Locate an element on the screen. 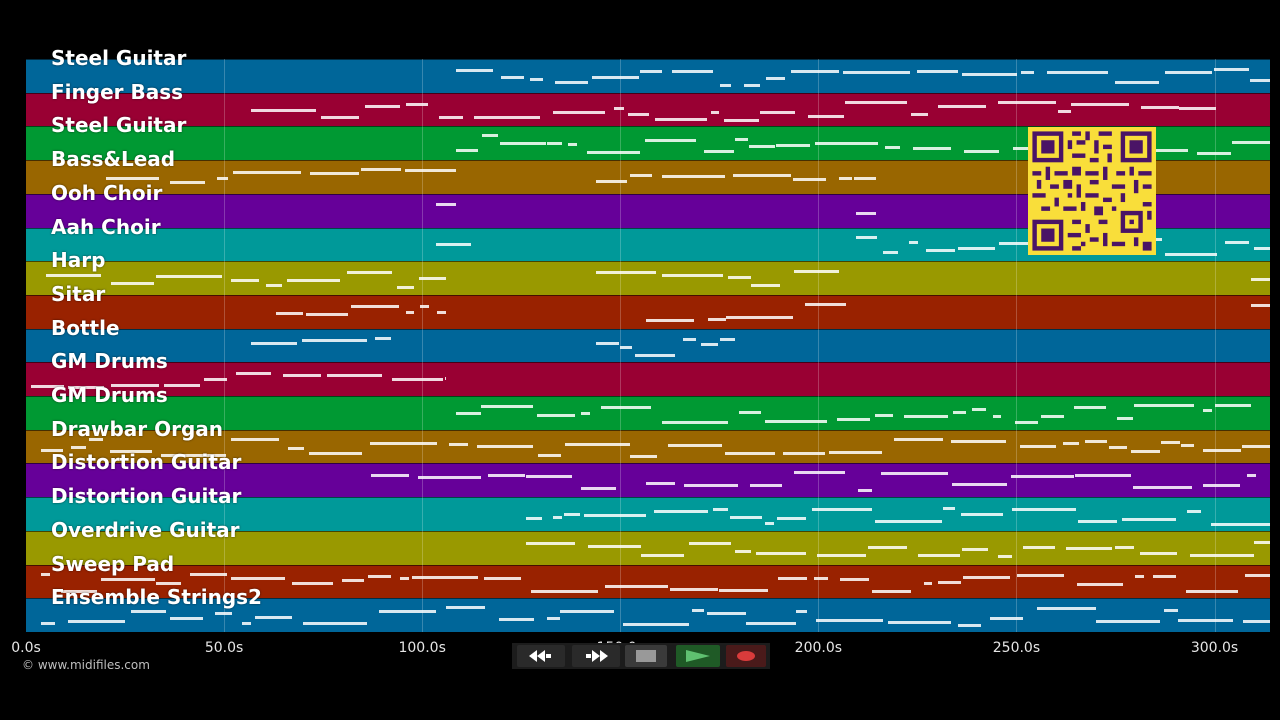 The height and width of the screenshot is (720, 1280). track-label: GM Drums is located at coordinates (109, 395).